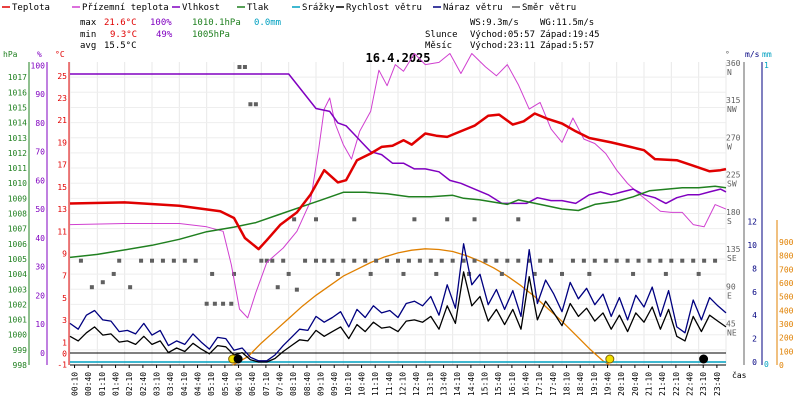 The height and width of the screenshot is (400, 800). I want to click on x-tick-2310: 23:10, so click(703, 384).